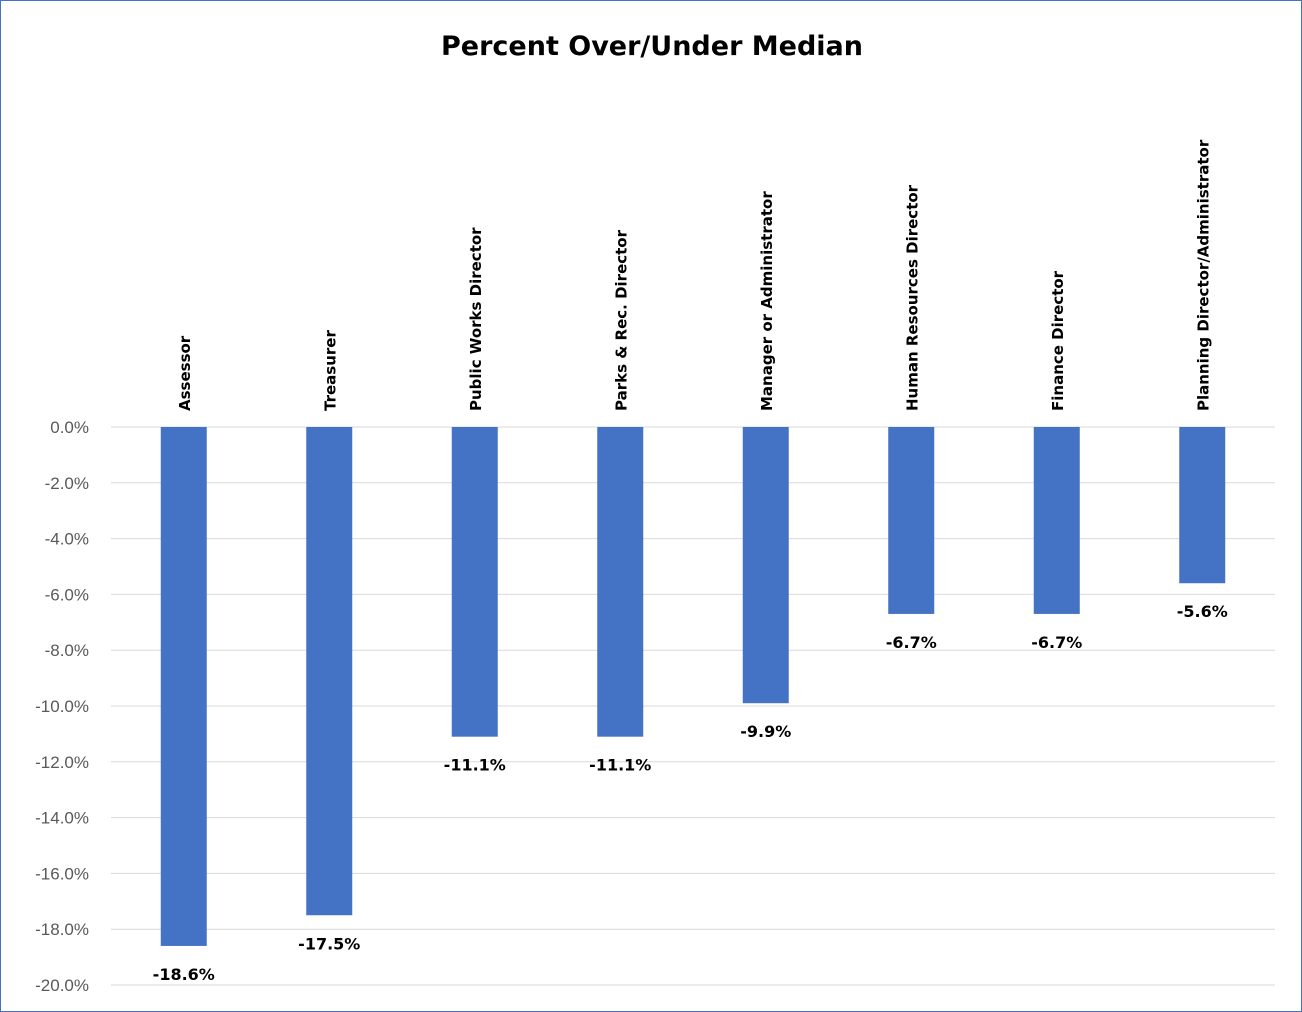 This screenshot has height=1012, width=1302. What do you see at coordinates (62, 762) in the screenshot?
I see `y-tick-label: -12.0%` at bounding box center [62, 762].